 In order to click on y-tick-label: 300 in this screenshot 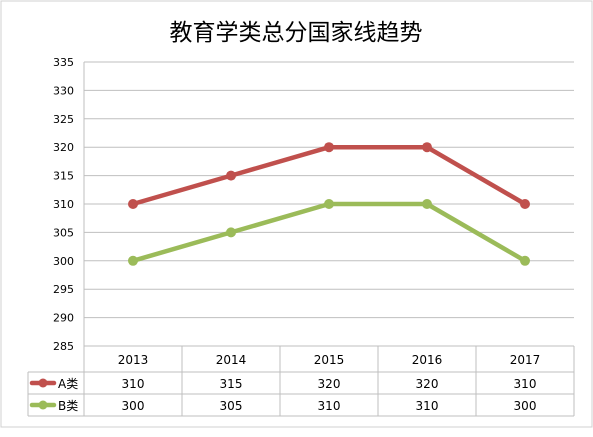, I will do `click(63, 261)`.